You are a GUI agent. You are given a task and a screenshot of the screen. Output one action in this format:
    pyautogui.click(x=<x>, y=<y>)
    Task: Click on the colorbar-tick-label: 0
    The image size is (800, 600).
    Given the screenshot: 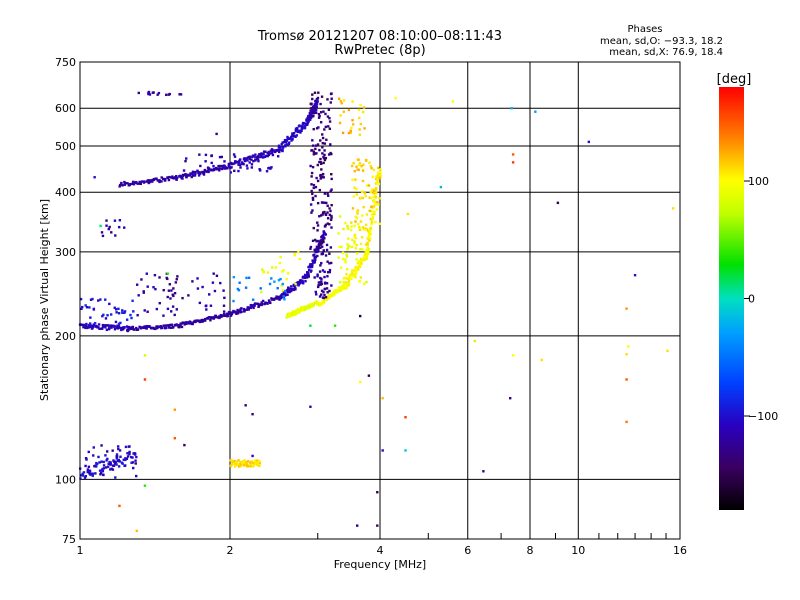 What is the action you would take?
    pyautogui.click(x=751, y=299)
    